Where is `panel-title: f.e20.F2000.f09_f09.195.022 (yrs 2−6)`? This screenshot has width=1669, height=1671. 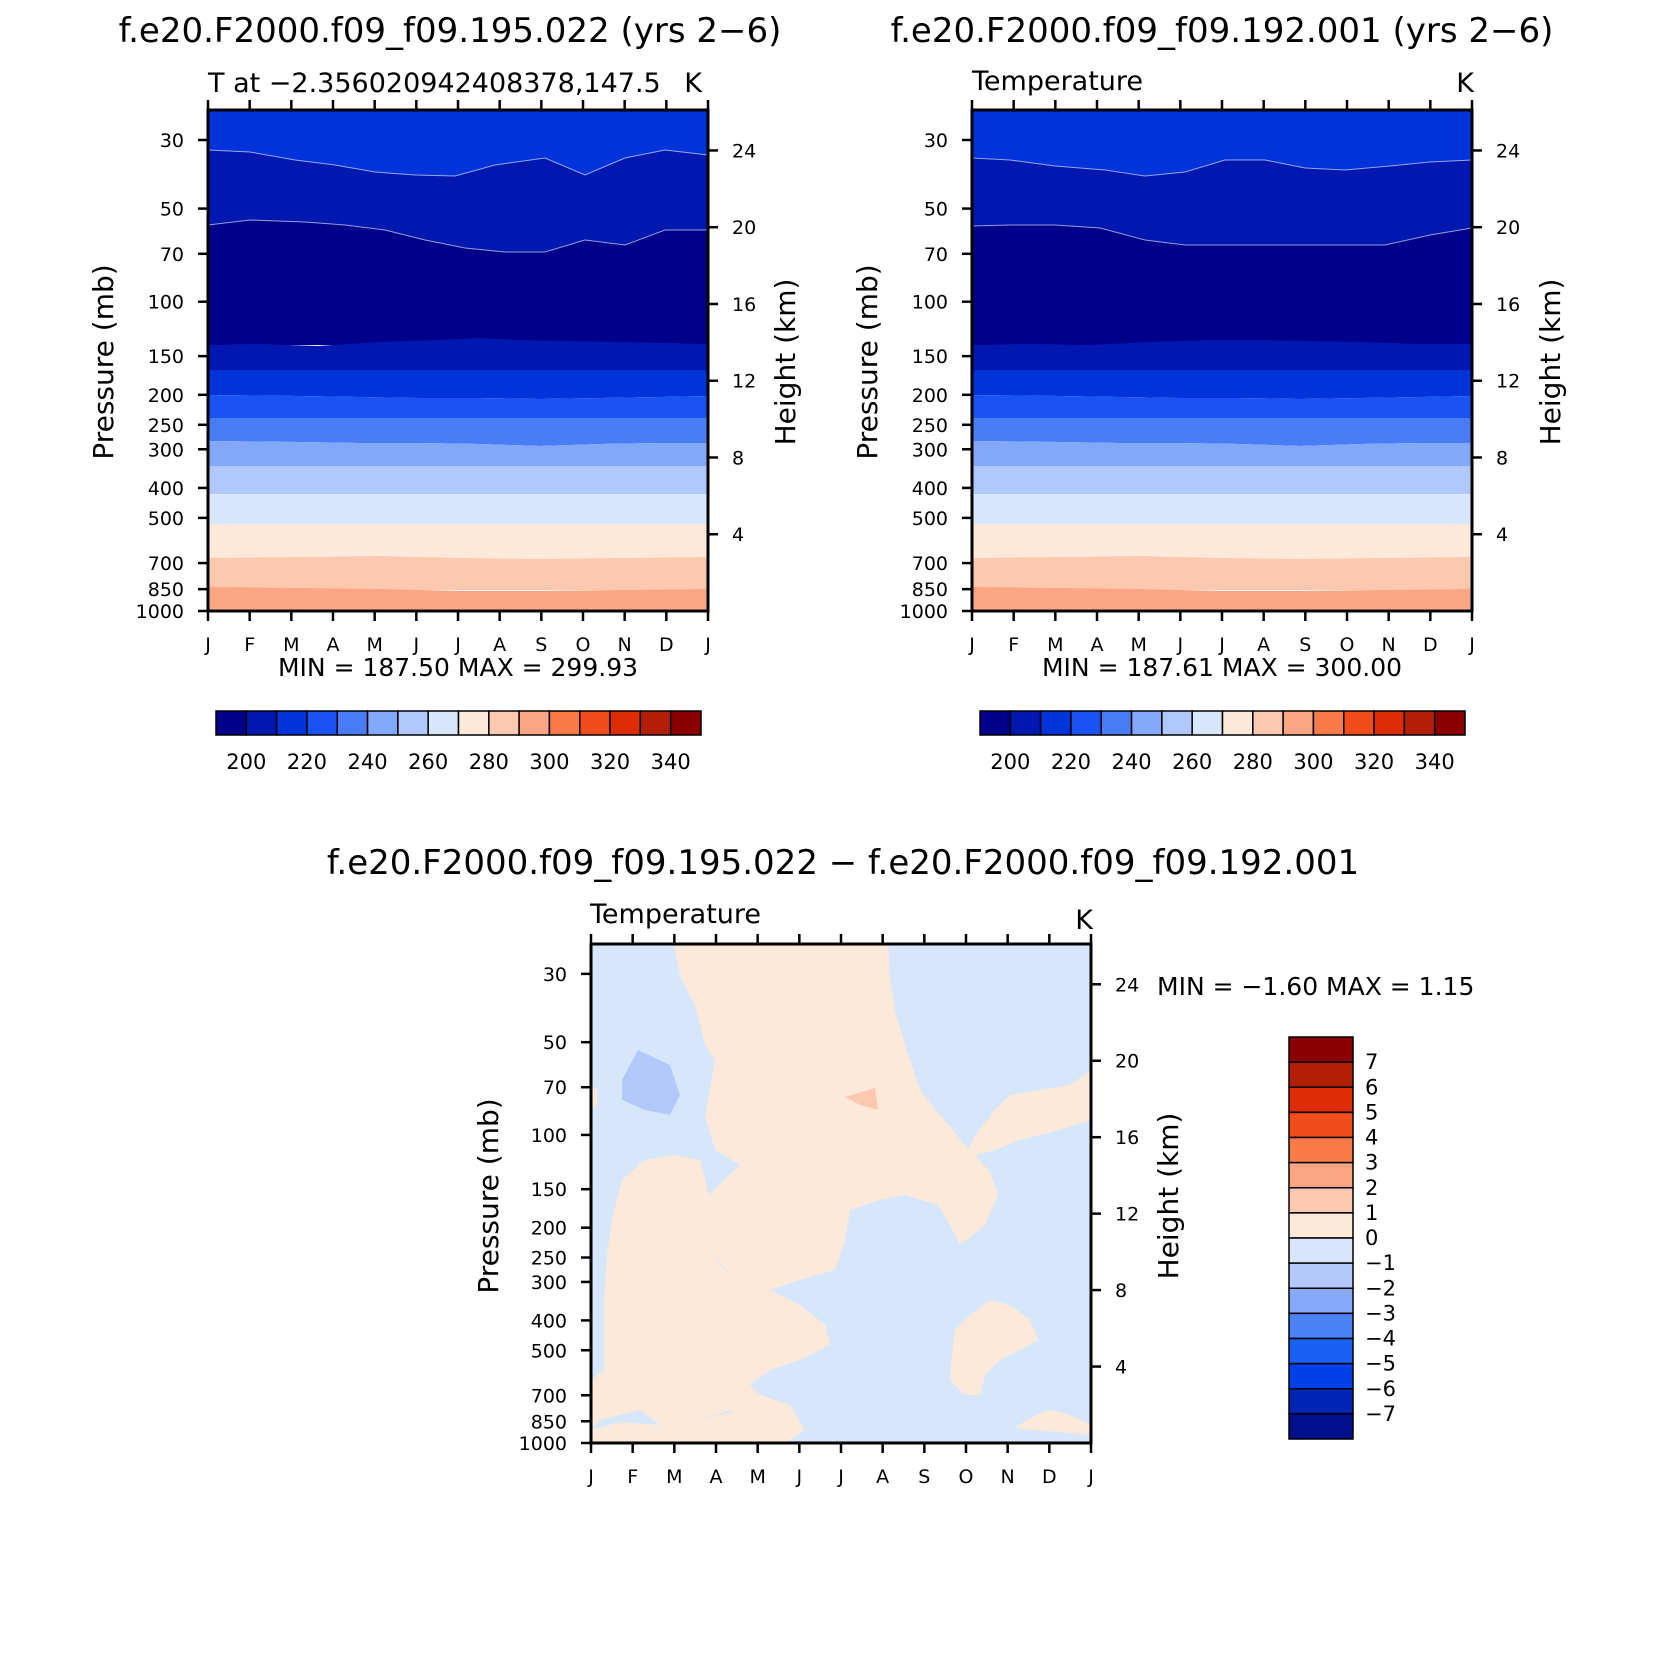
panel-title: f.e20.F2000.f09_f09.195.022 (yrs 2−6) is located at coordinates (450, 31).